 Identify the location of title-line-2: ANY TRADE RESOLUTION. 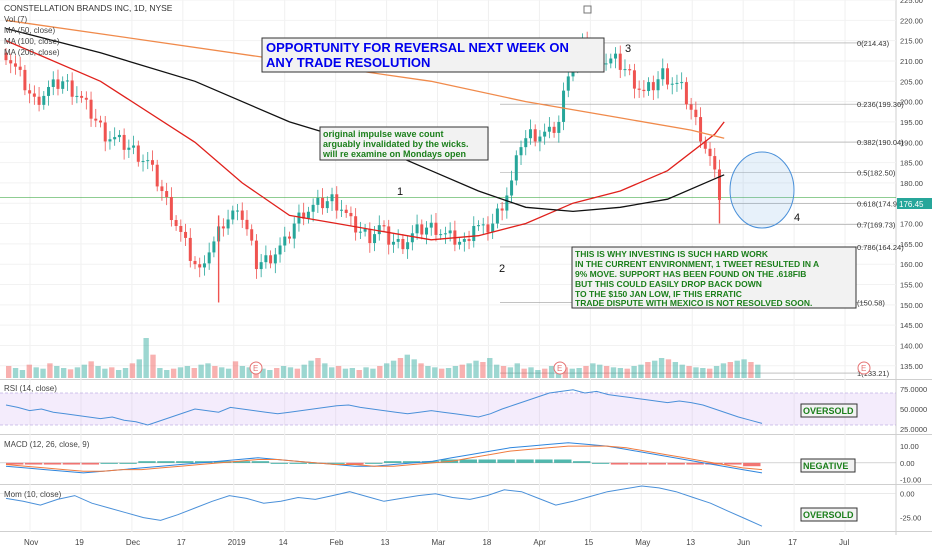
(348, 62).